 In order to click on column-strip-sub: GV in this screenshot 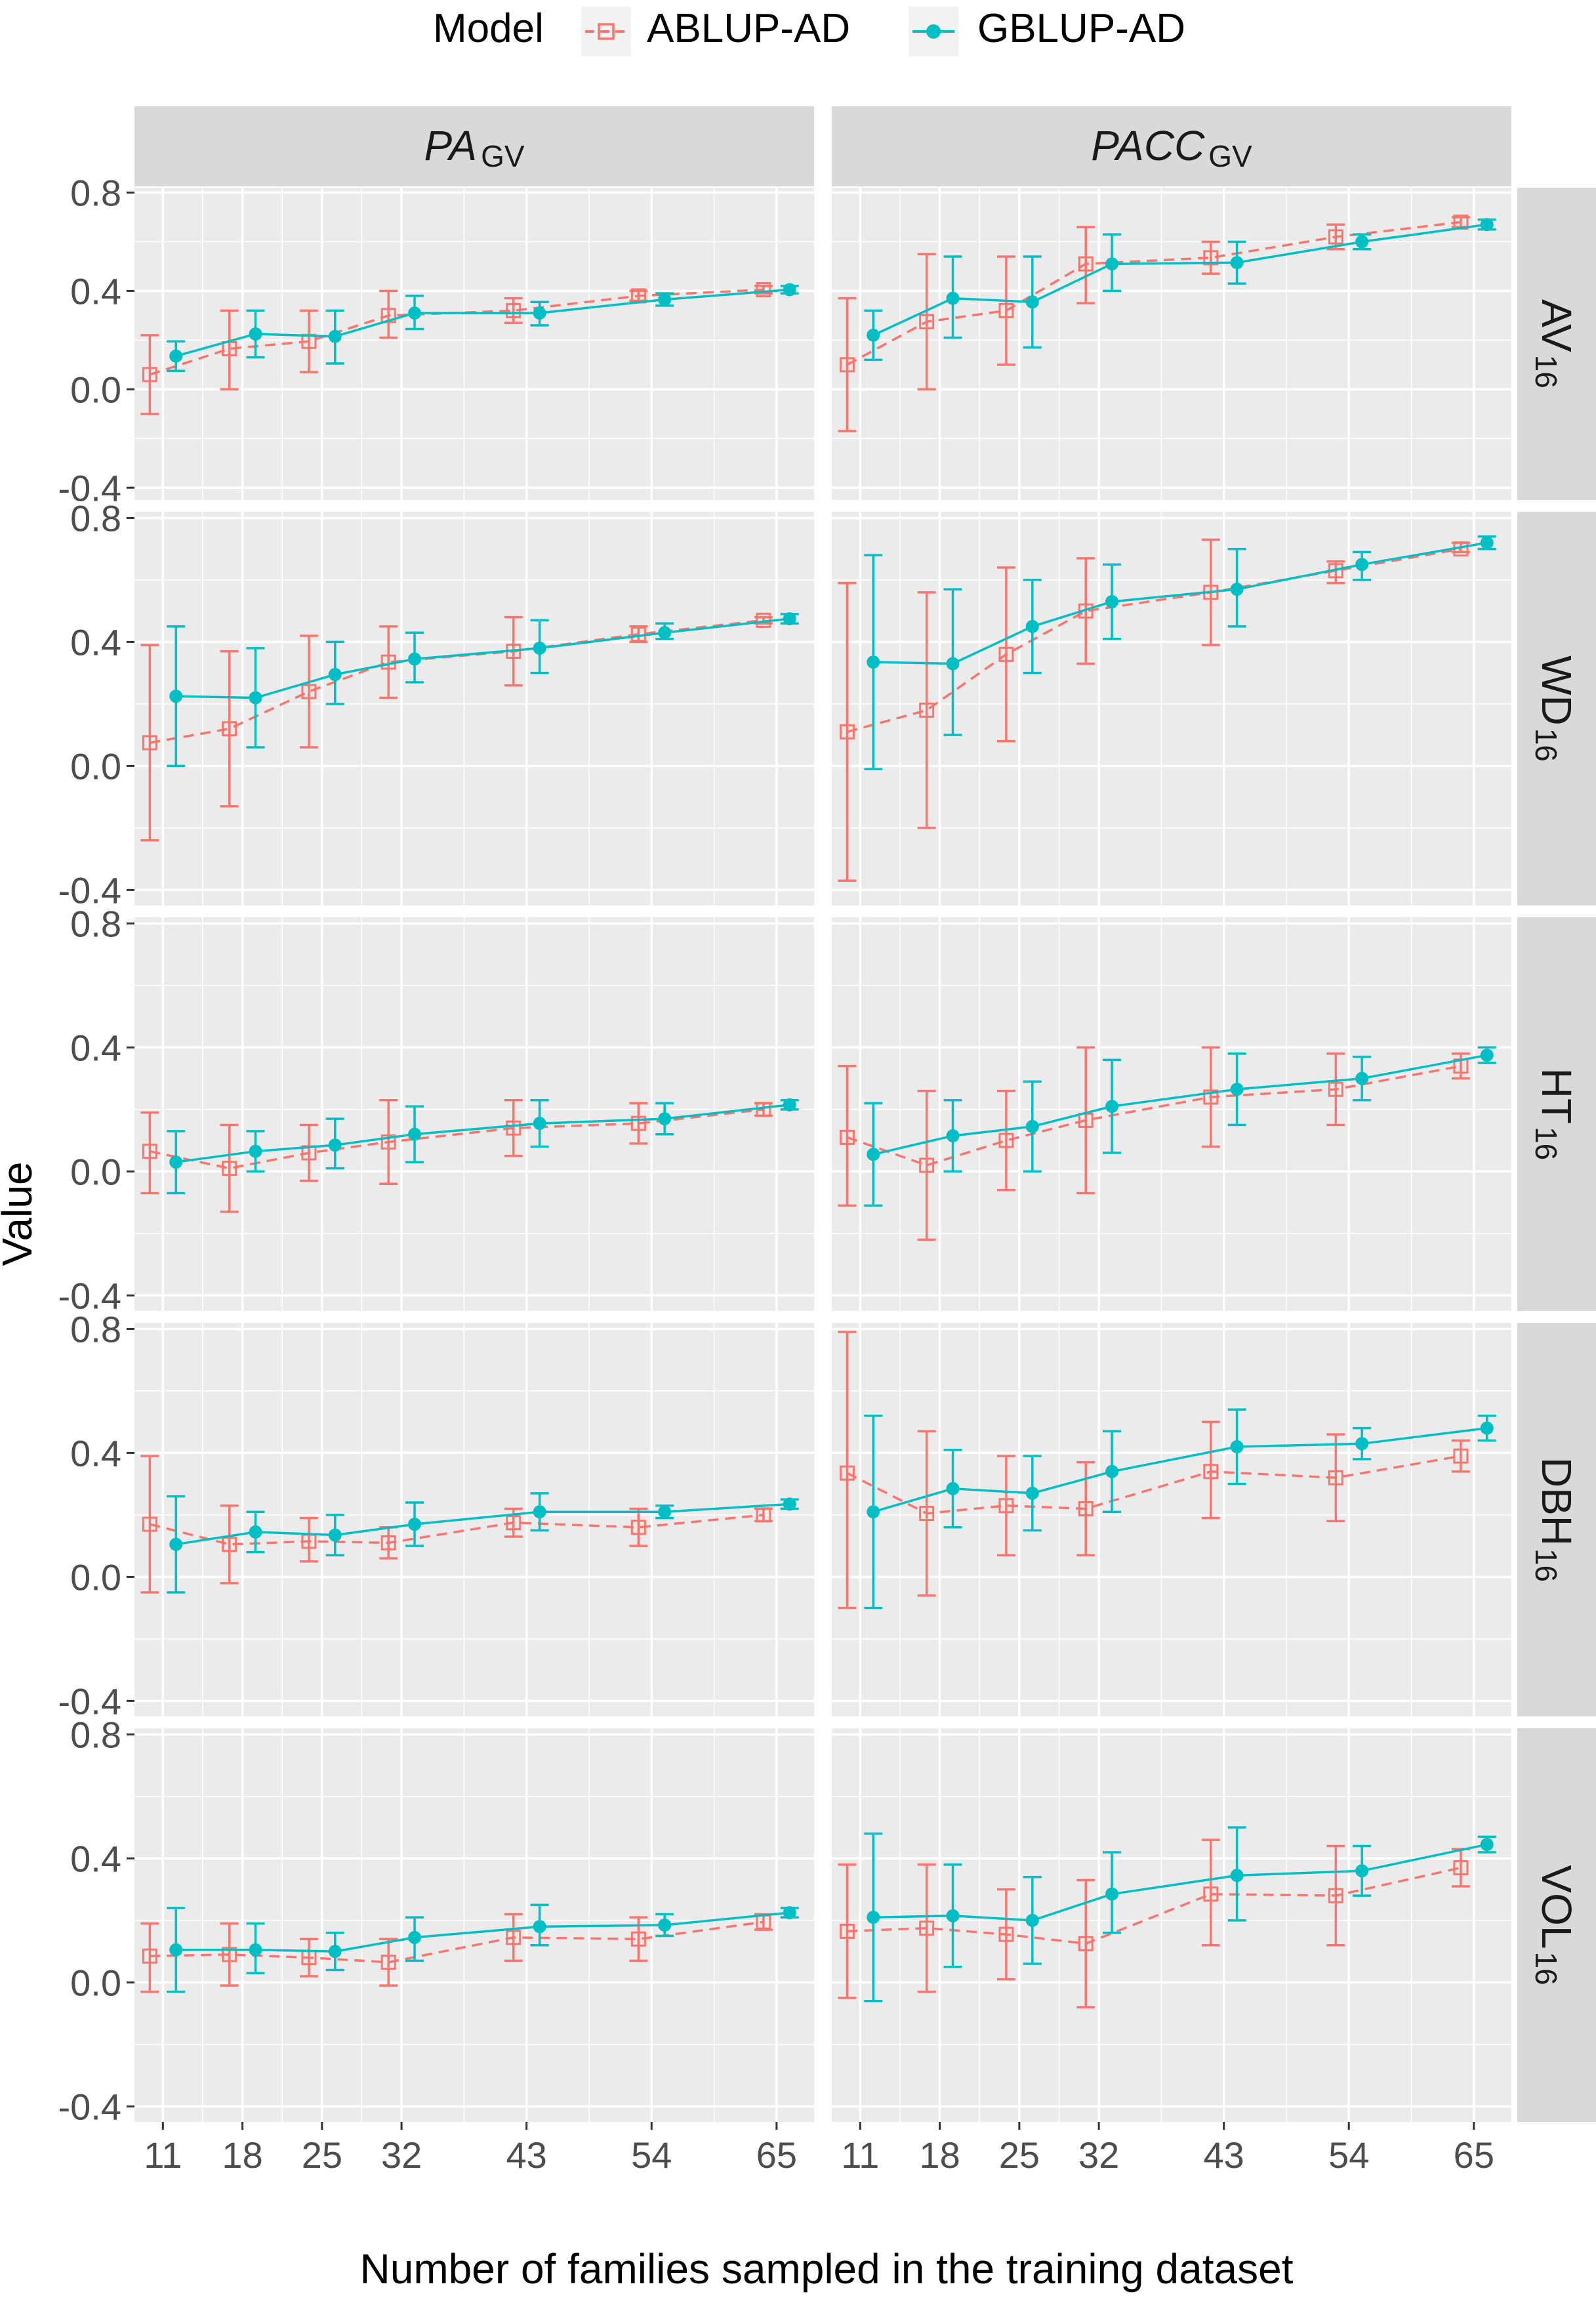, I will do `click(503, 156)`.